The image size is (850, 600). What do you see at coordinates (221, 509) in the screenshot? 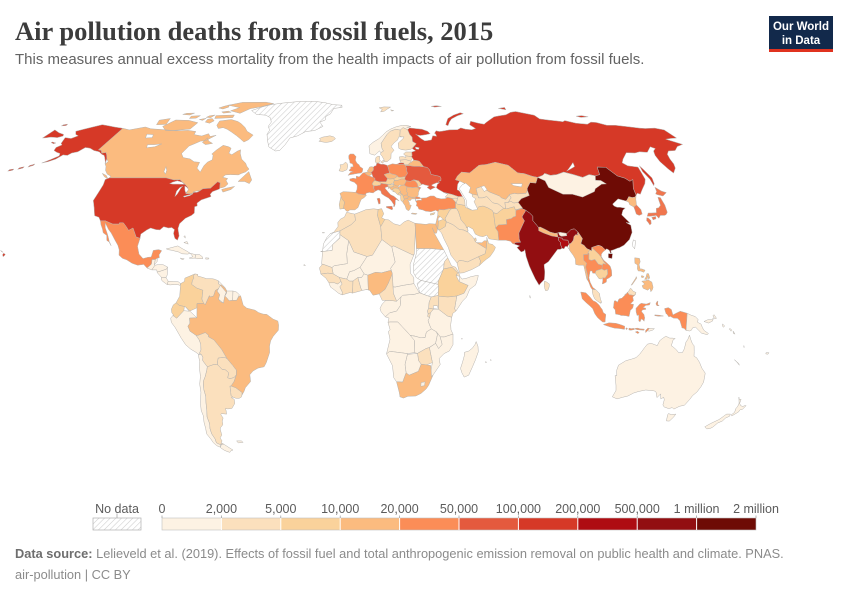
I see `svg-text: 2,000` at bounding box center [221, 509].